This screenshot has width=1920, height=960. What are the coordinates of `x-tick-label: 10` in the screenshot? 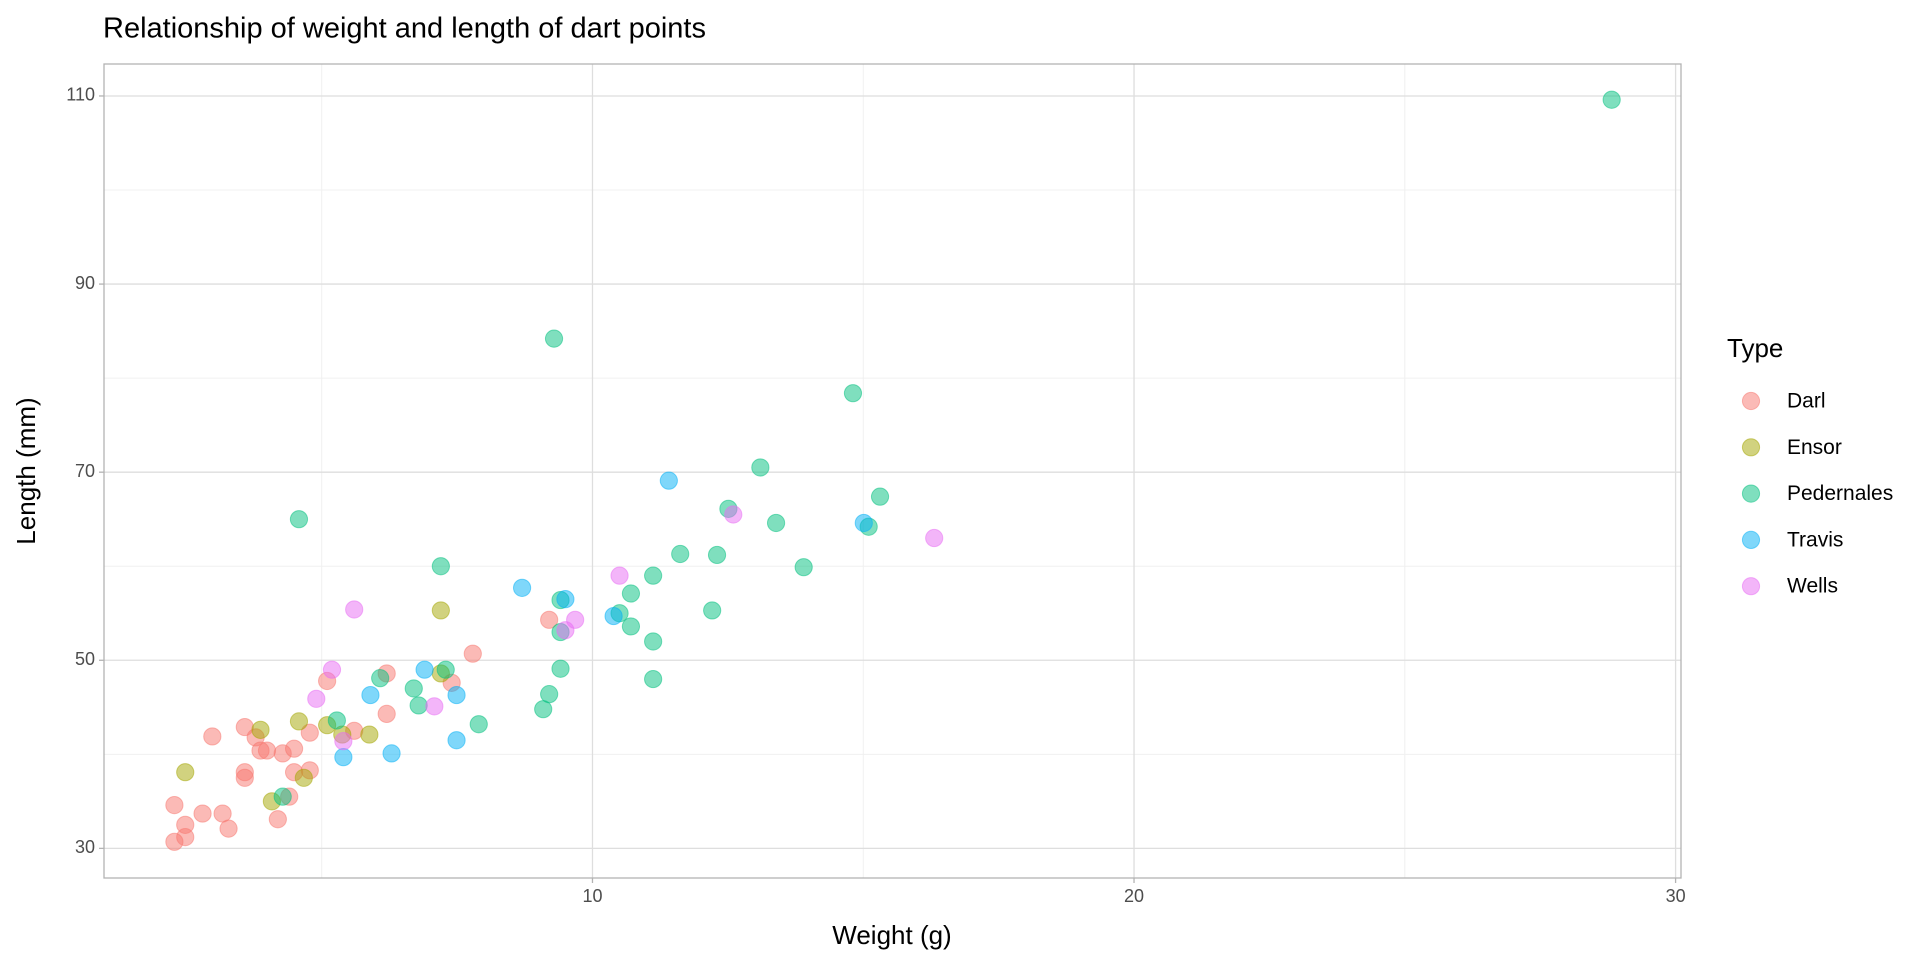 It's located at (592, 896).